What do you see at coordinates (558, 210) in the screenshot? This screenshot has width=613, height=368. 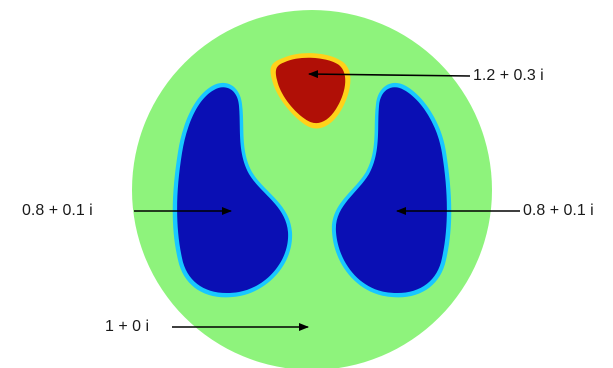 I see `right-inclusion-label: 0.8 + 0.1 i` at bounding box center [558, 210].